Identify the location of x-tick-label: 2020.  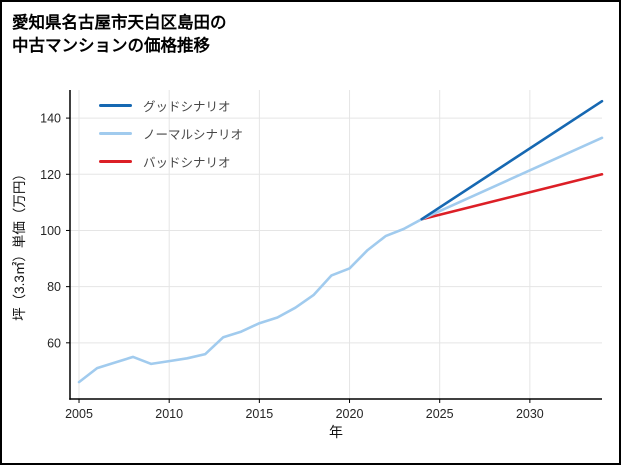
(350, 414).